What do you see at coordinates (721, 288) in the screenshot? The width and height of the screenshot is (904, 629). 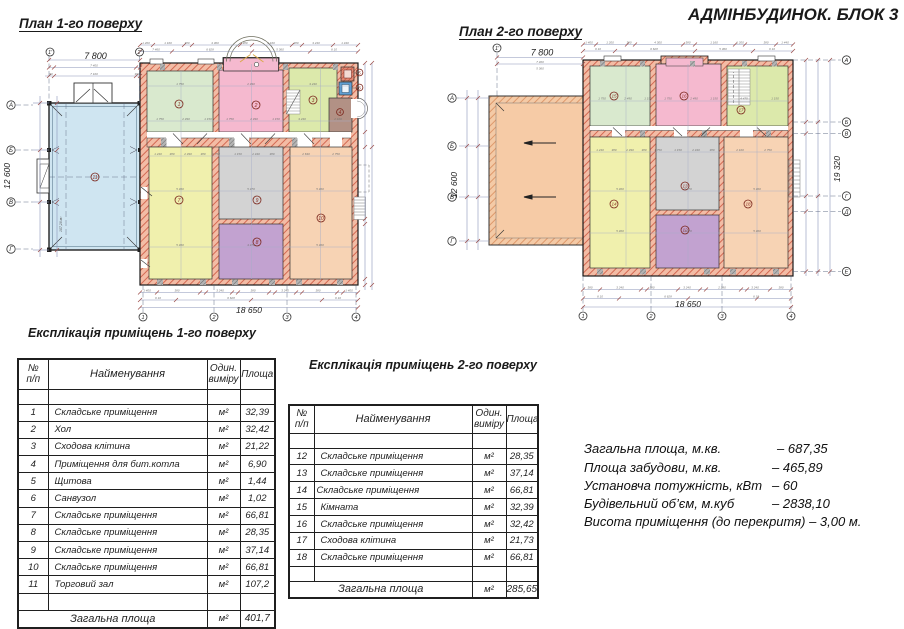 I see `svg-text: 2 290` at bounding box center [721, 288].